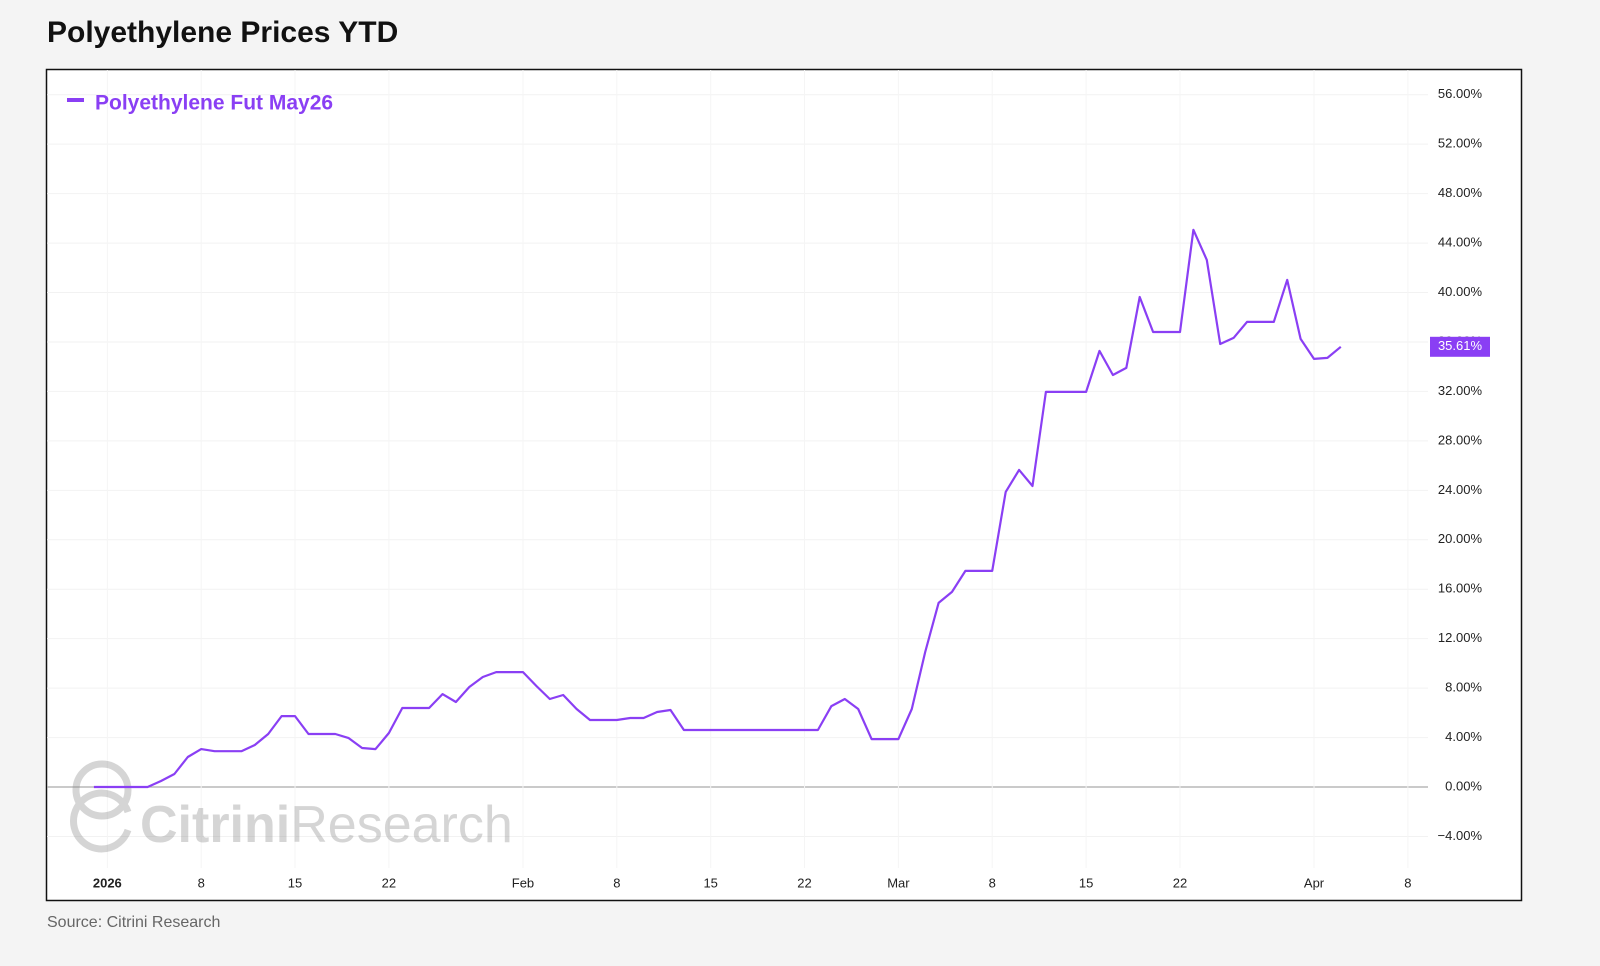  Describe the element at coordinates (215, 825) in the screenshot. I see `watermark-bold: Citrini` at that location.